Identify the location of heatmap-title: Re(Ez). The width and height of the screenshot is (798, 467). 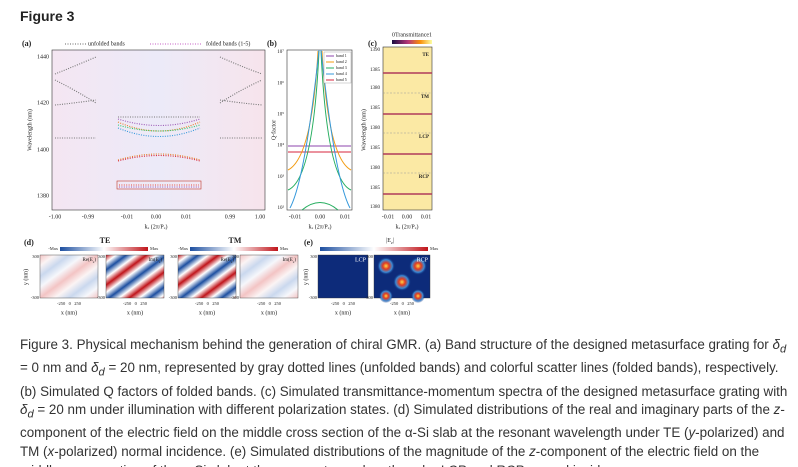
(227, 261).